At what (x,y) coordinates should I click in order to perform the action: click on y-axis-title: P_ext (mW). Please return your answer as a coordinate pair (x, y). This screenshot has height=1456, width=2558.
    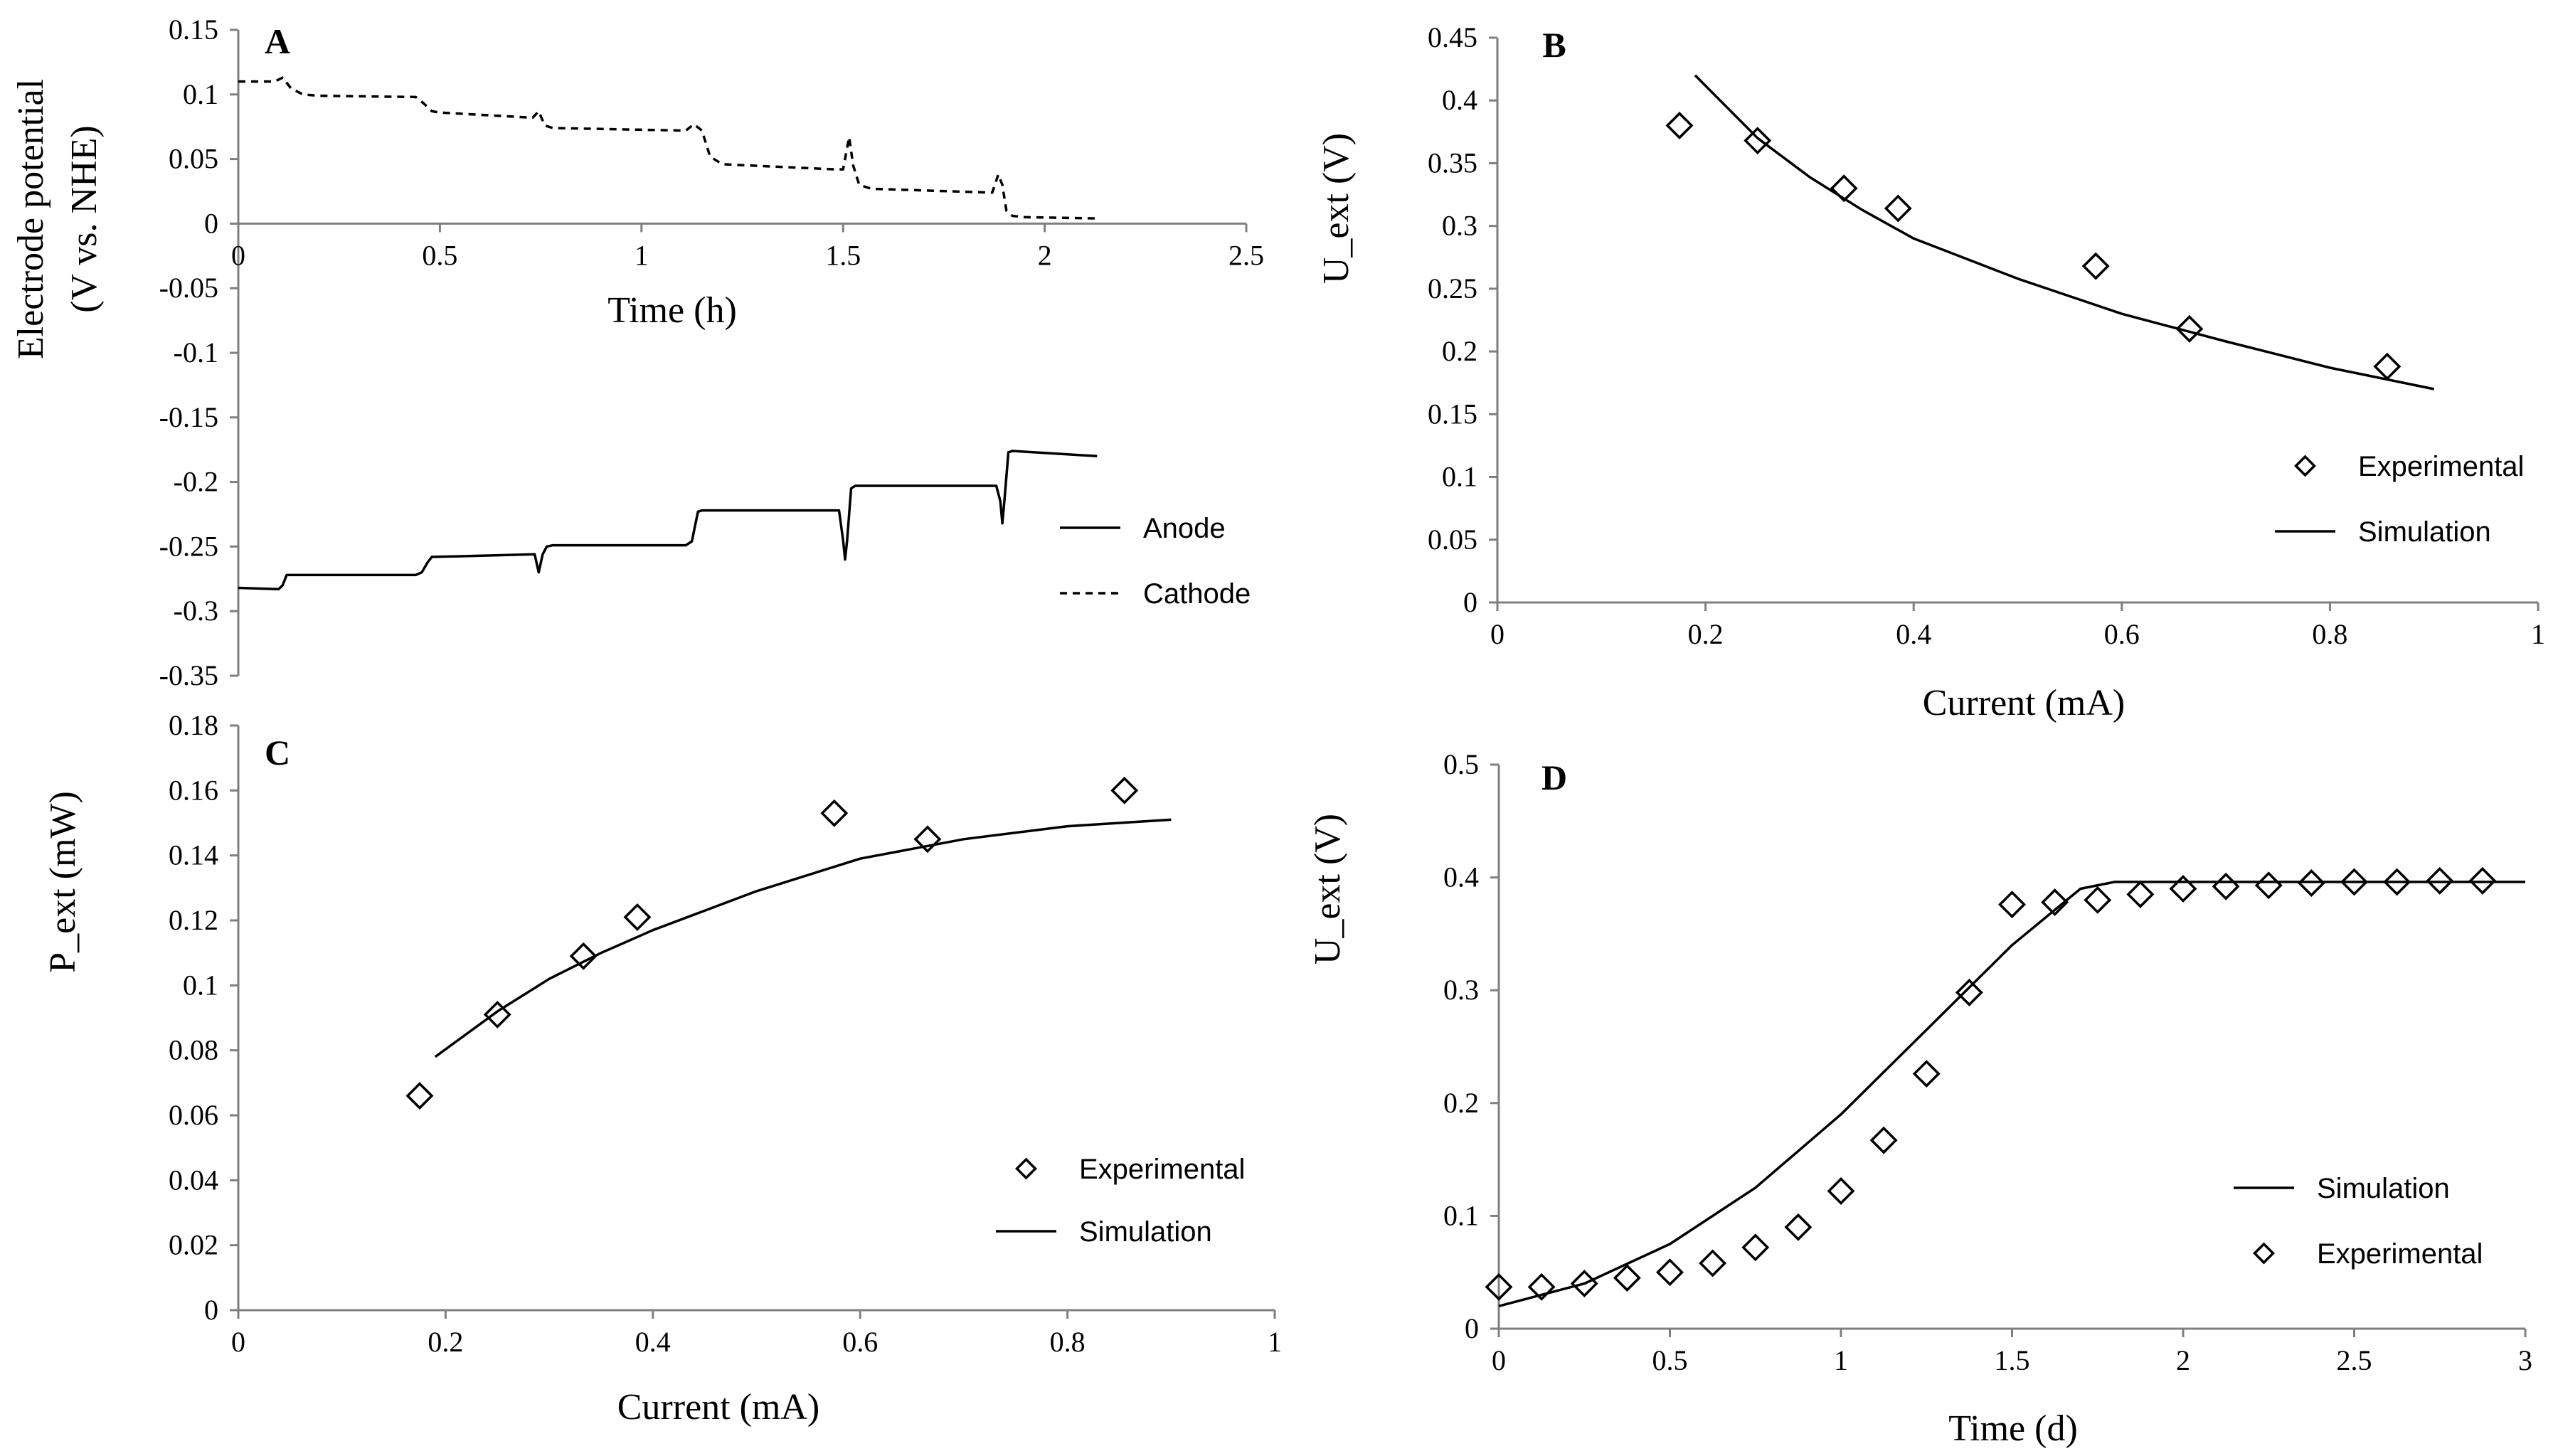
    Looking at the image, I should click on (63, 882).